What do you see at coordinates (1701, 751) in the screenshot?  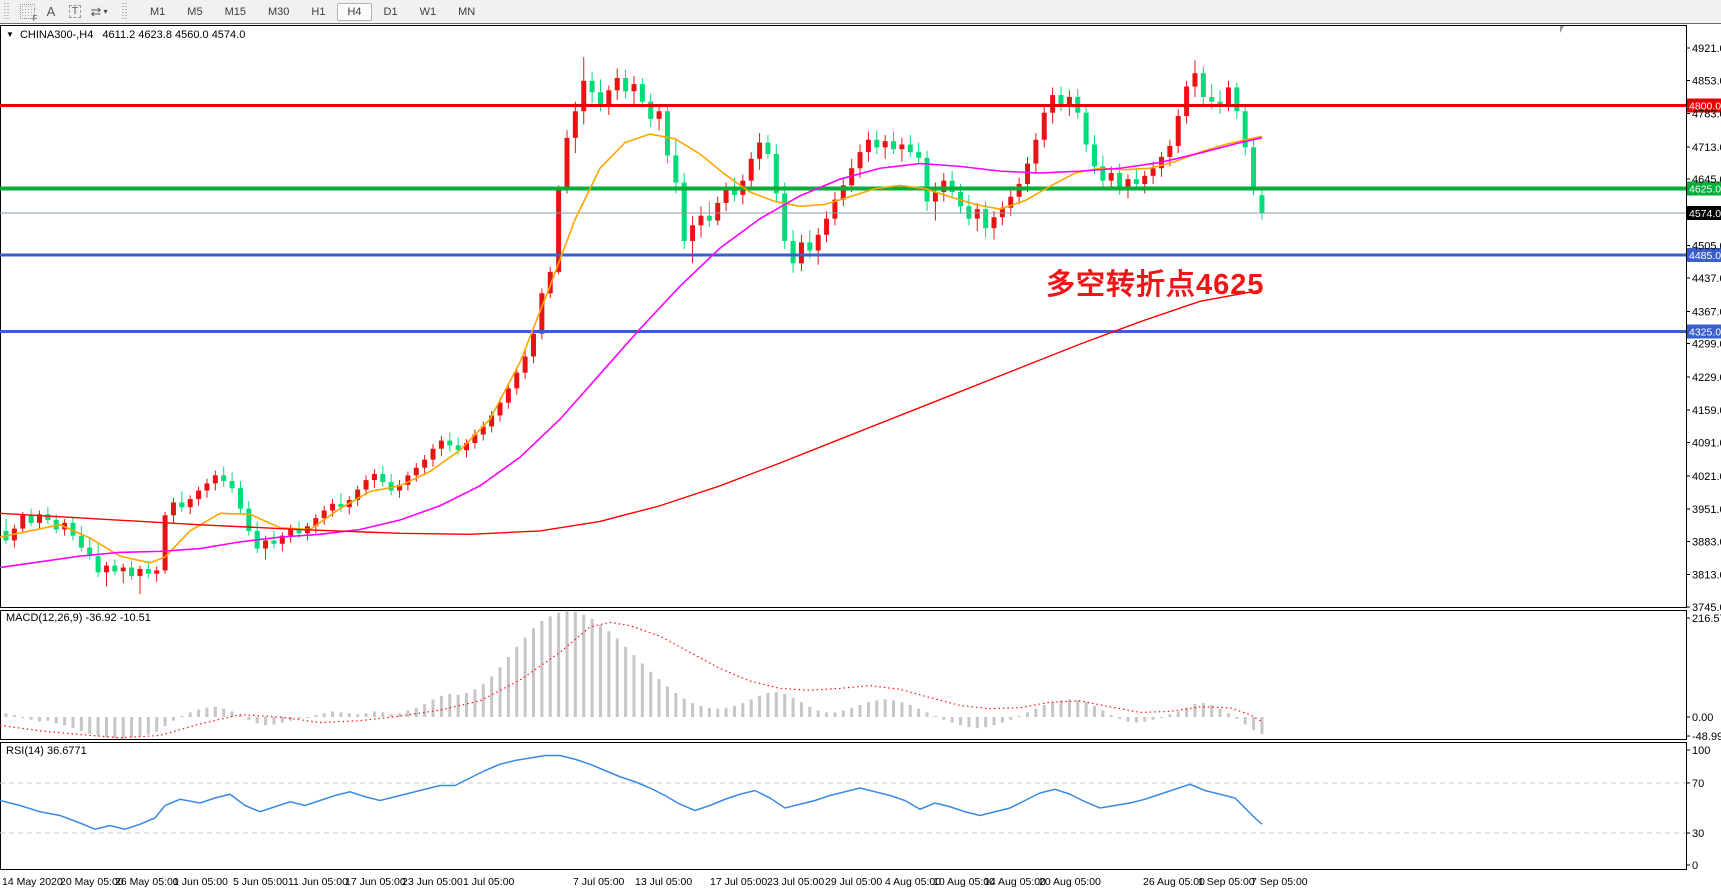 I see `axis-tick-label: 100` at bounding box center [1701, 751].